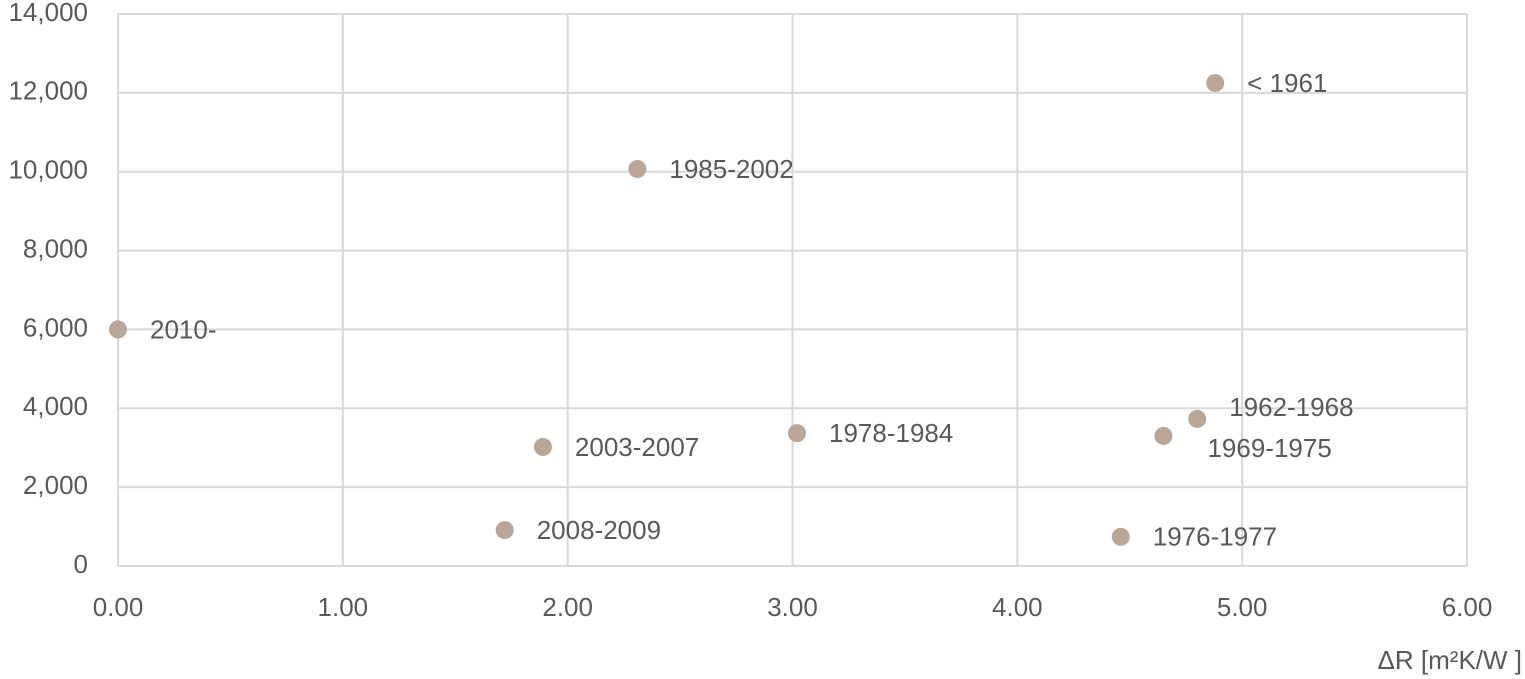  What do you see at coordinates (343, 607) in the screenshot?
I see `x-tick-label: 1.00` at bounding box center [343, 607].